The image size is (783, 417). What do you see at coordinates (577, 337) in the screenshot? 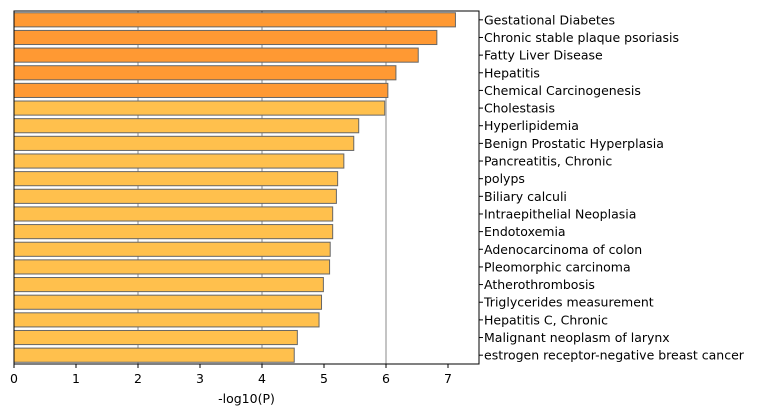
I see `category-label: Malignant neoplasm of larynx` at bounding box center [577, 337].